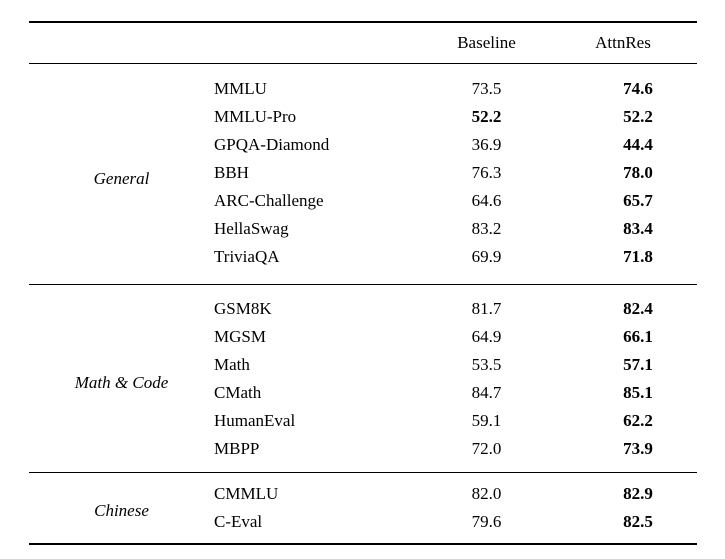  Describe the element at coordinates (121, 382) in the screenshot. I see `category-label-math-code: Math & Code` at that location.